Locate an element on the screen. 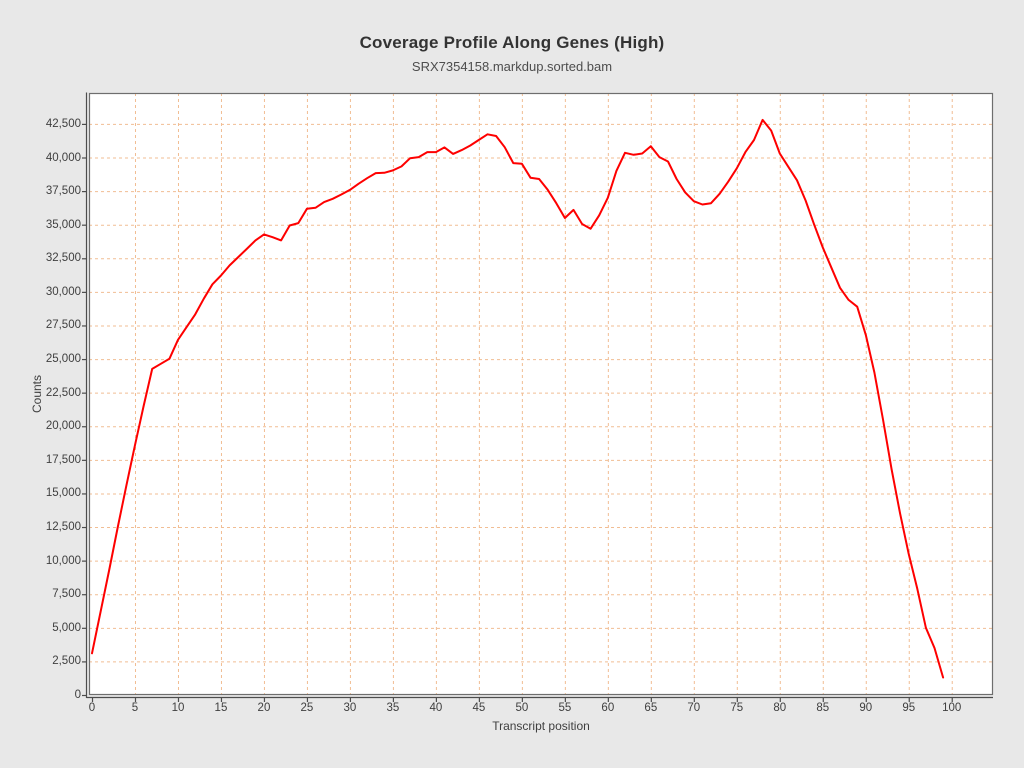  x-tick-label: 60 is located at coordinates (608, 708).